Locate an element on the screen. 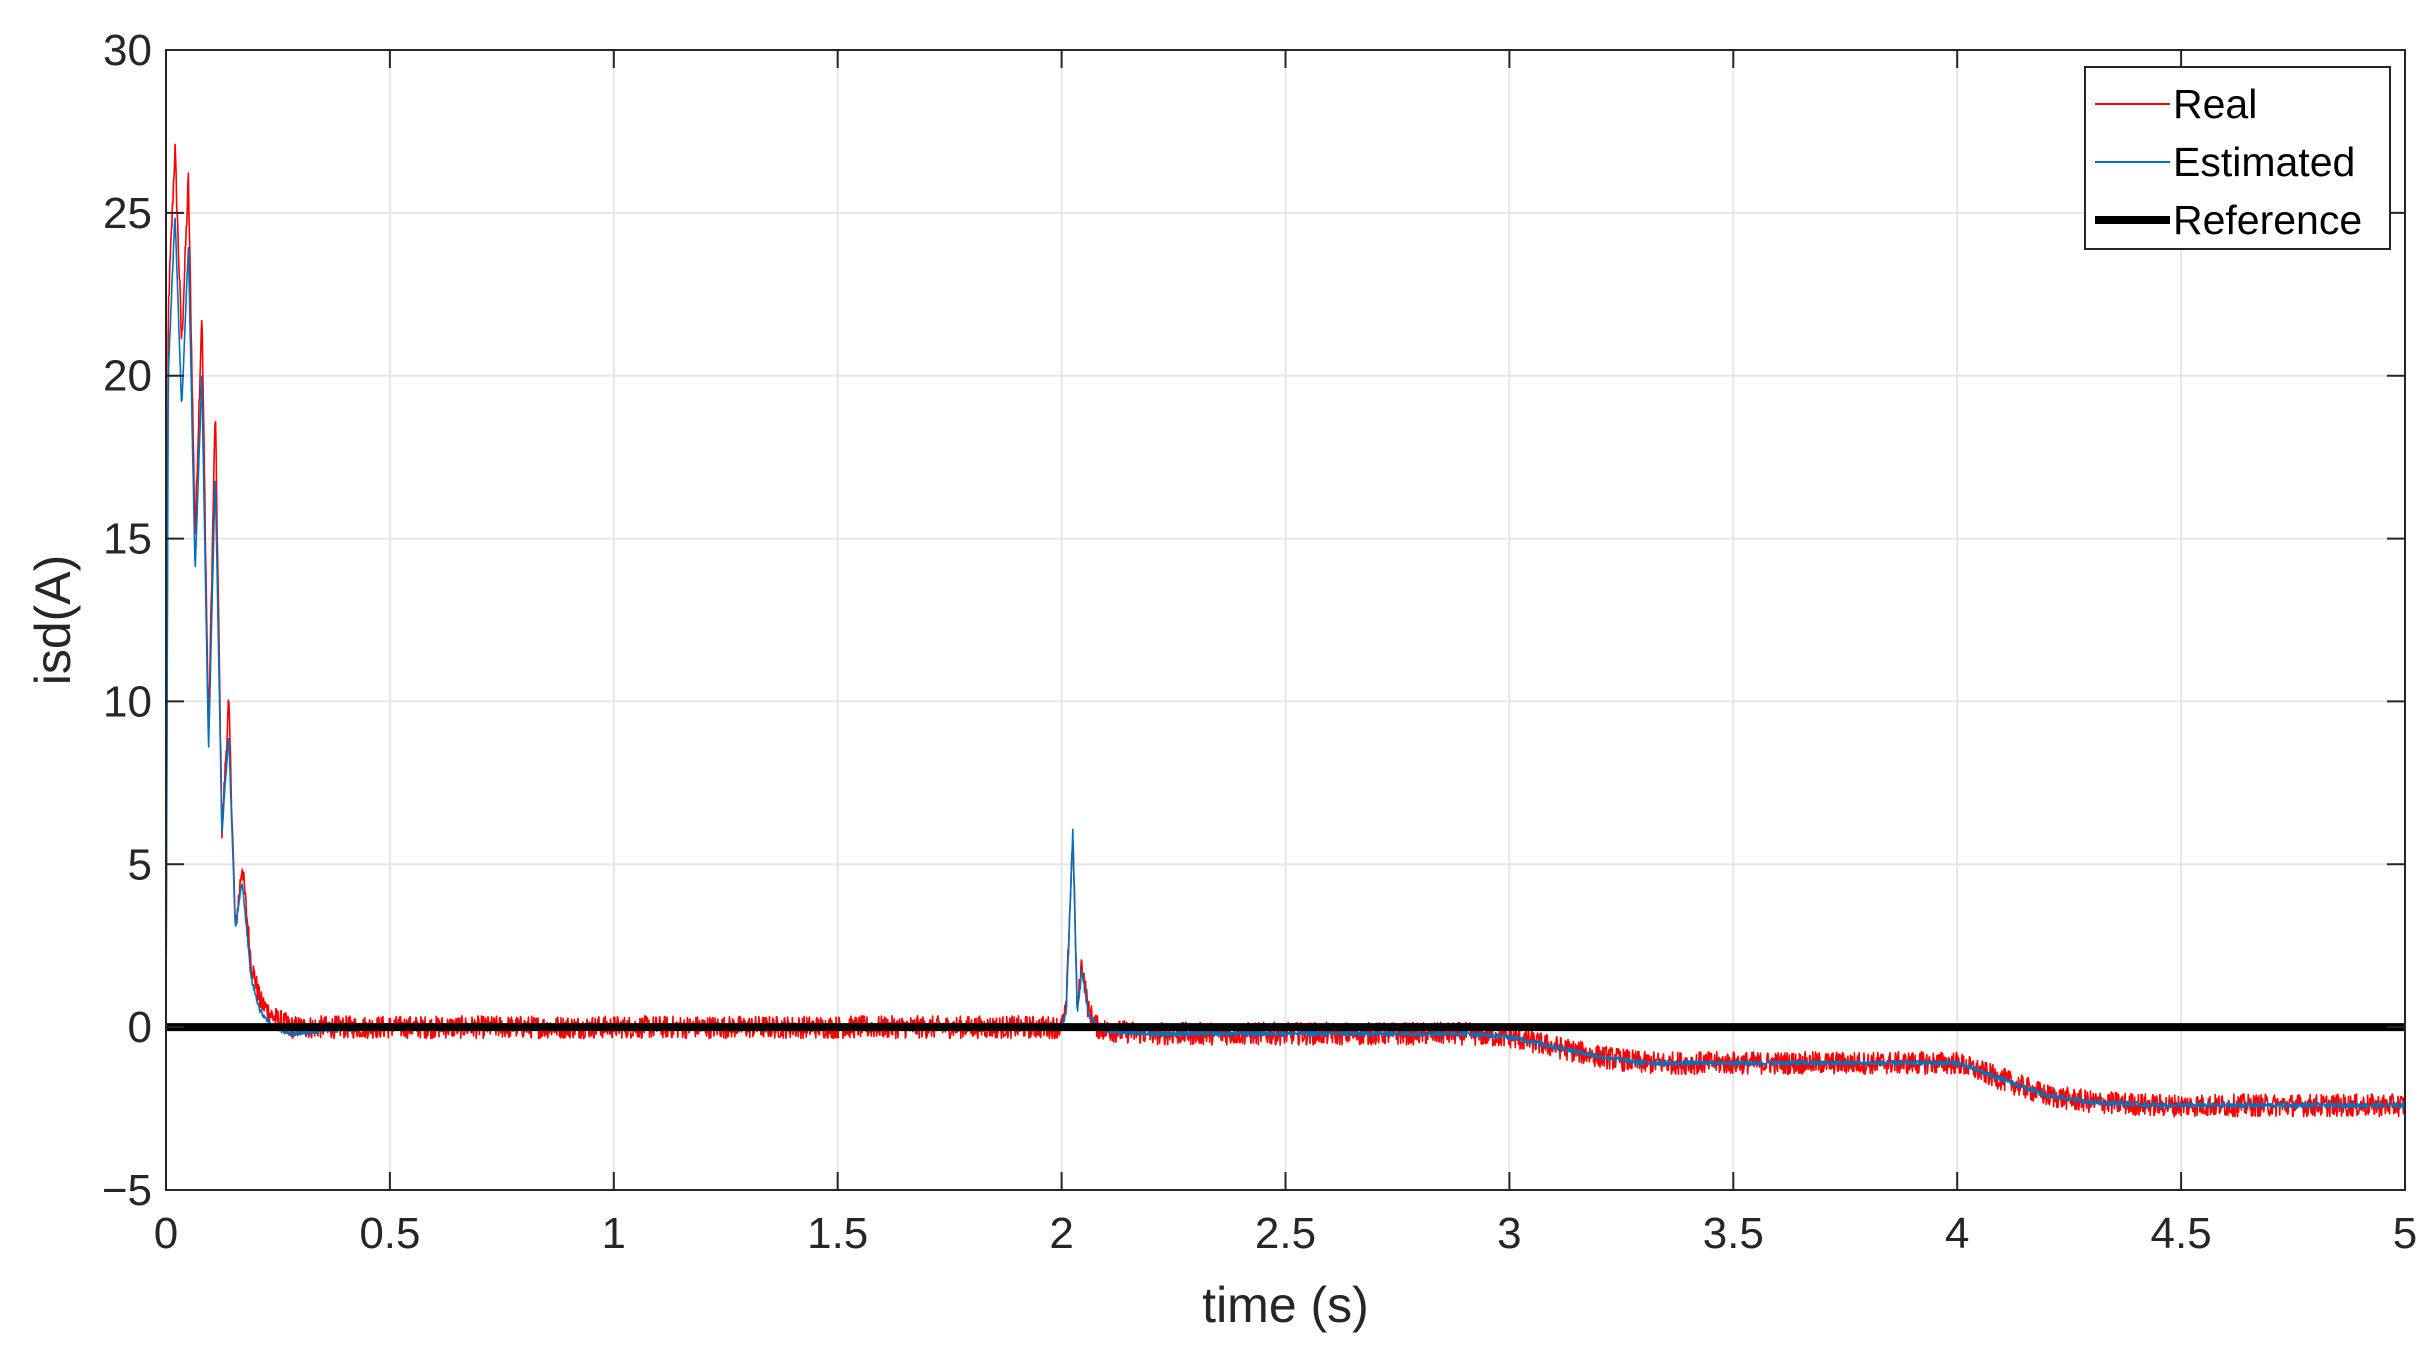 This screenshot has height=1348, width=2436. y-axis-label: isd(A) is located at coordinates (53, 620).